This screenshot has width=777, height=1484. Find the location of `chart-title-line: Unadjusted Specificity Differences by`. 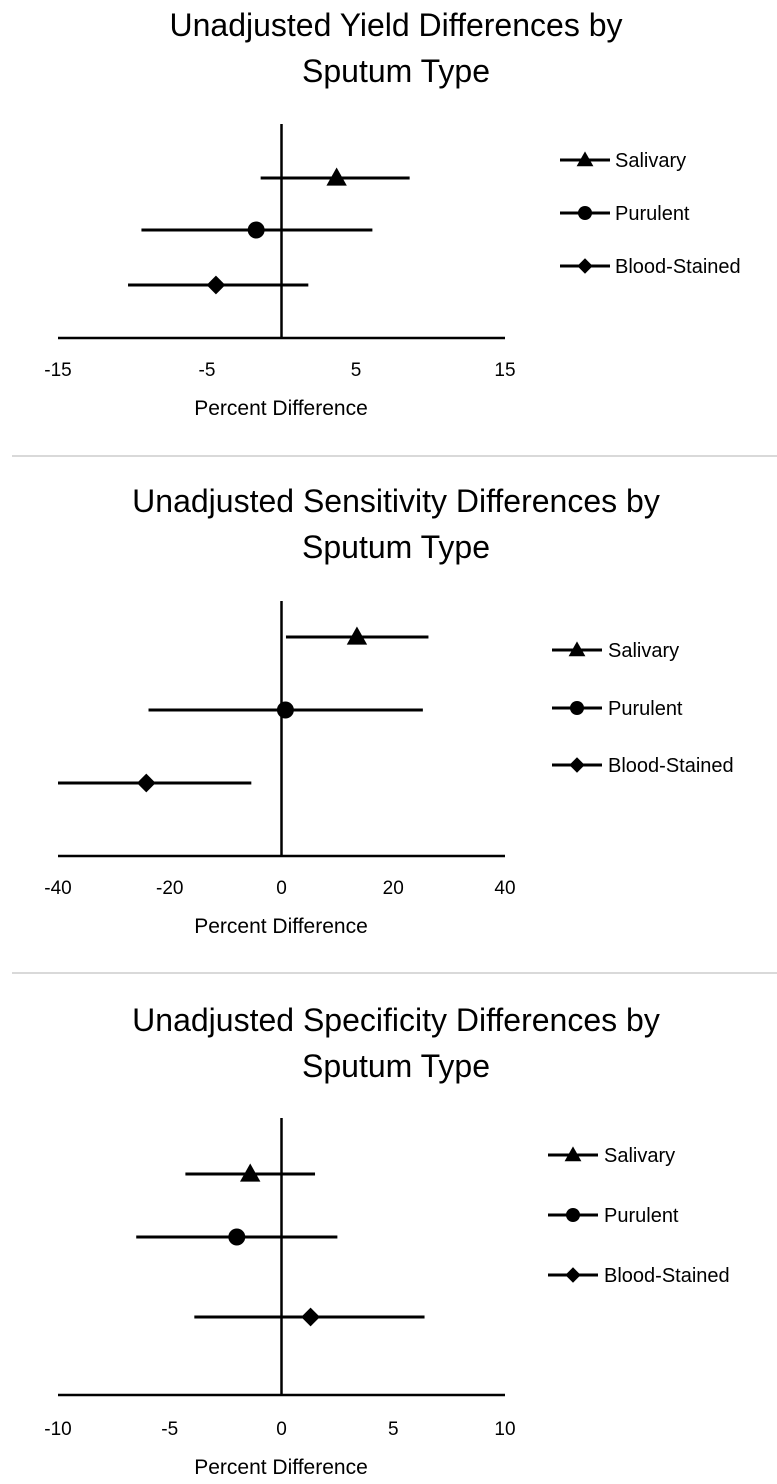

chart-title-line: Unadjusted Specificity Differences by is located at coordinates (396, 1020).